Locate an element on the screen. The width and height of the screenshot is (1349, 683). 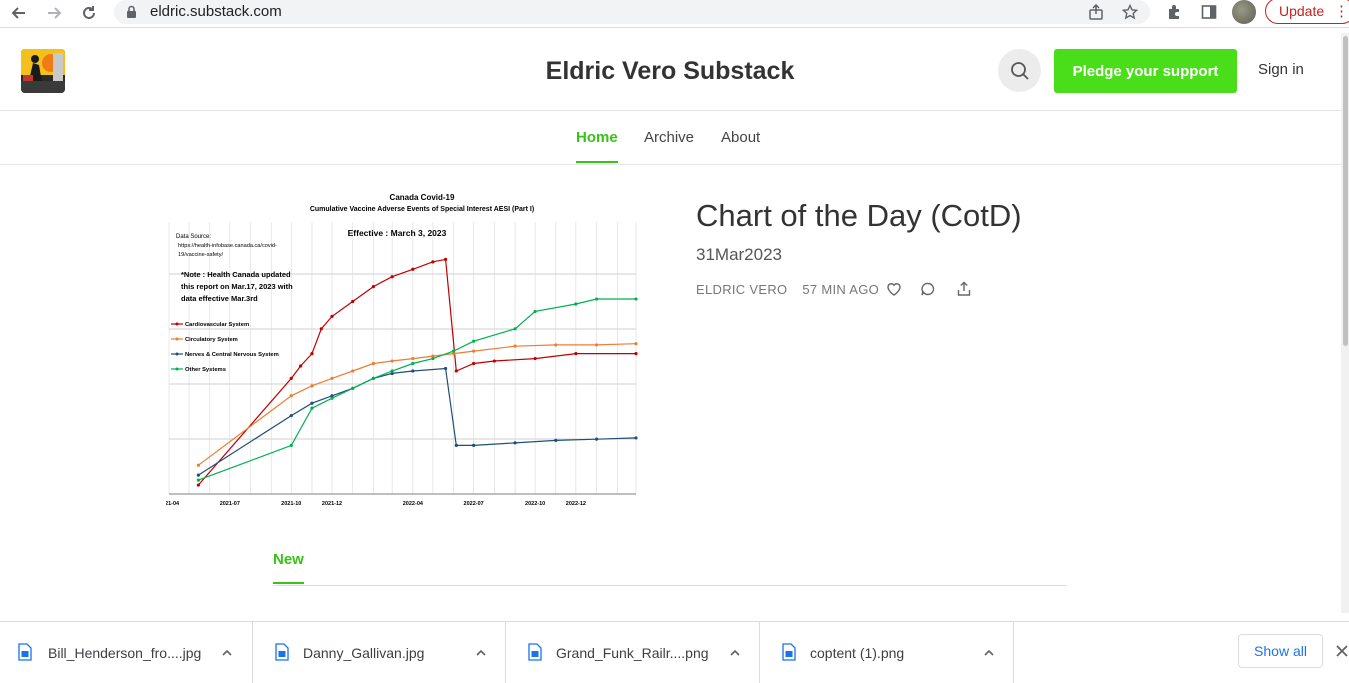
extensions-icon is located at coordinates (1174, 12).